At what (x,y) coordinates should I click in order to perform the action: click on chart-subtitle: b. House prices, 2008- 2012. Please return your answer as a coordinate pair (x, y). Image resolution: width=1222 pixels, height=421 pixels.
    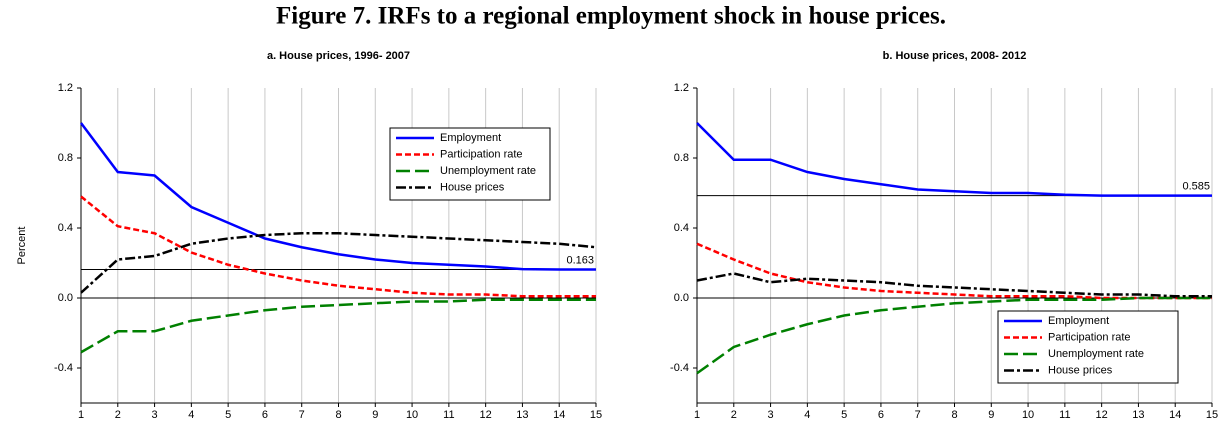
    Looking at the image, I should click on (955, 56).